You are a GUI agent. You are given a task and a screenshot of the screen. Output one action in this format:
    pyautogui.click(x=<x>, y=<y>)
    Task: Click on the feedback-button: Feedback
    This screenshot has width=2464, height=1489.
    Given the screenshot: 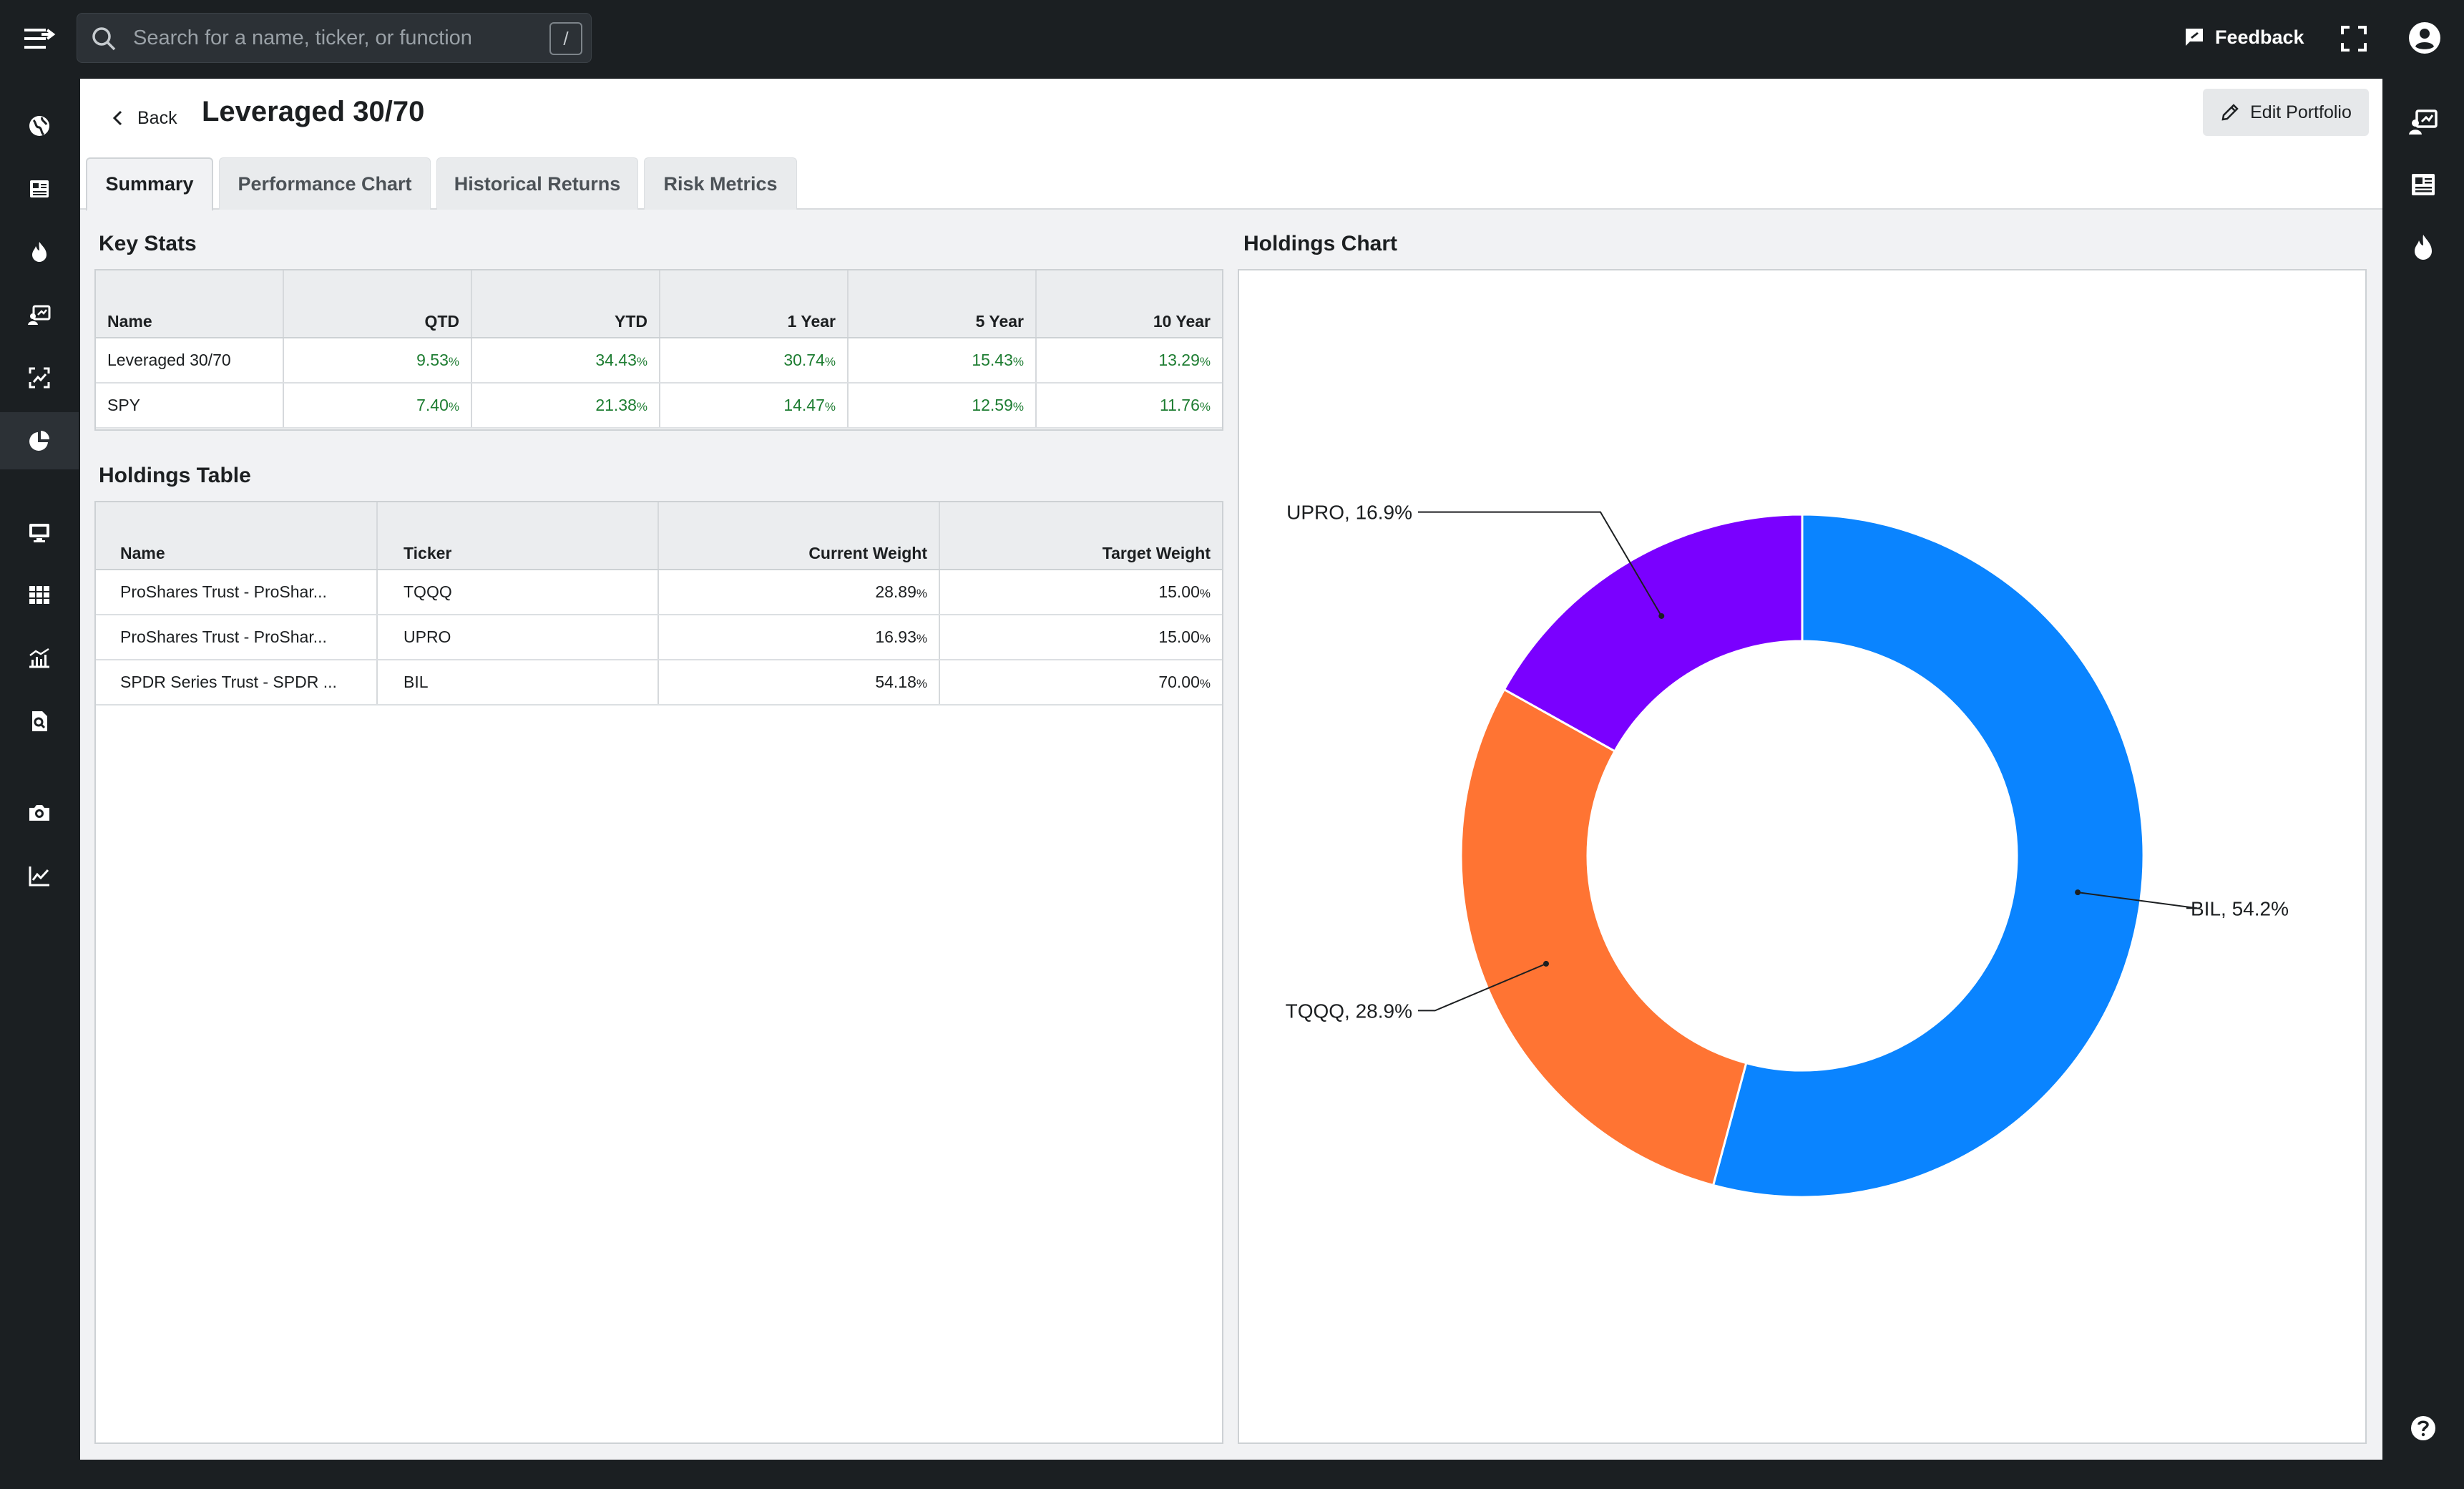 What is the action you would take?
    pyautogui.click(x=2244, y=37)
    